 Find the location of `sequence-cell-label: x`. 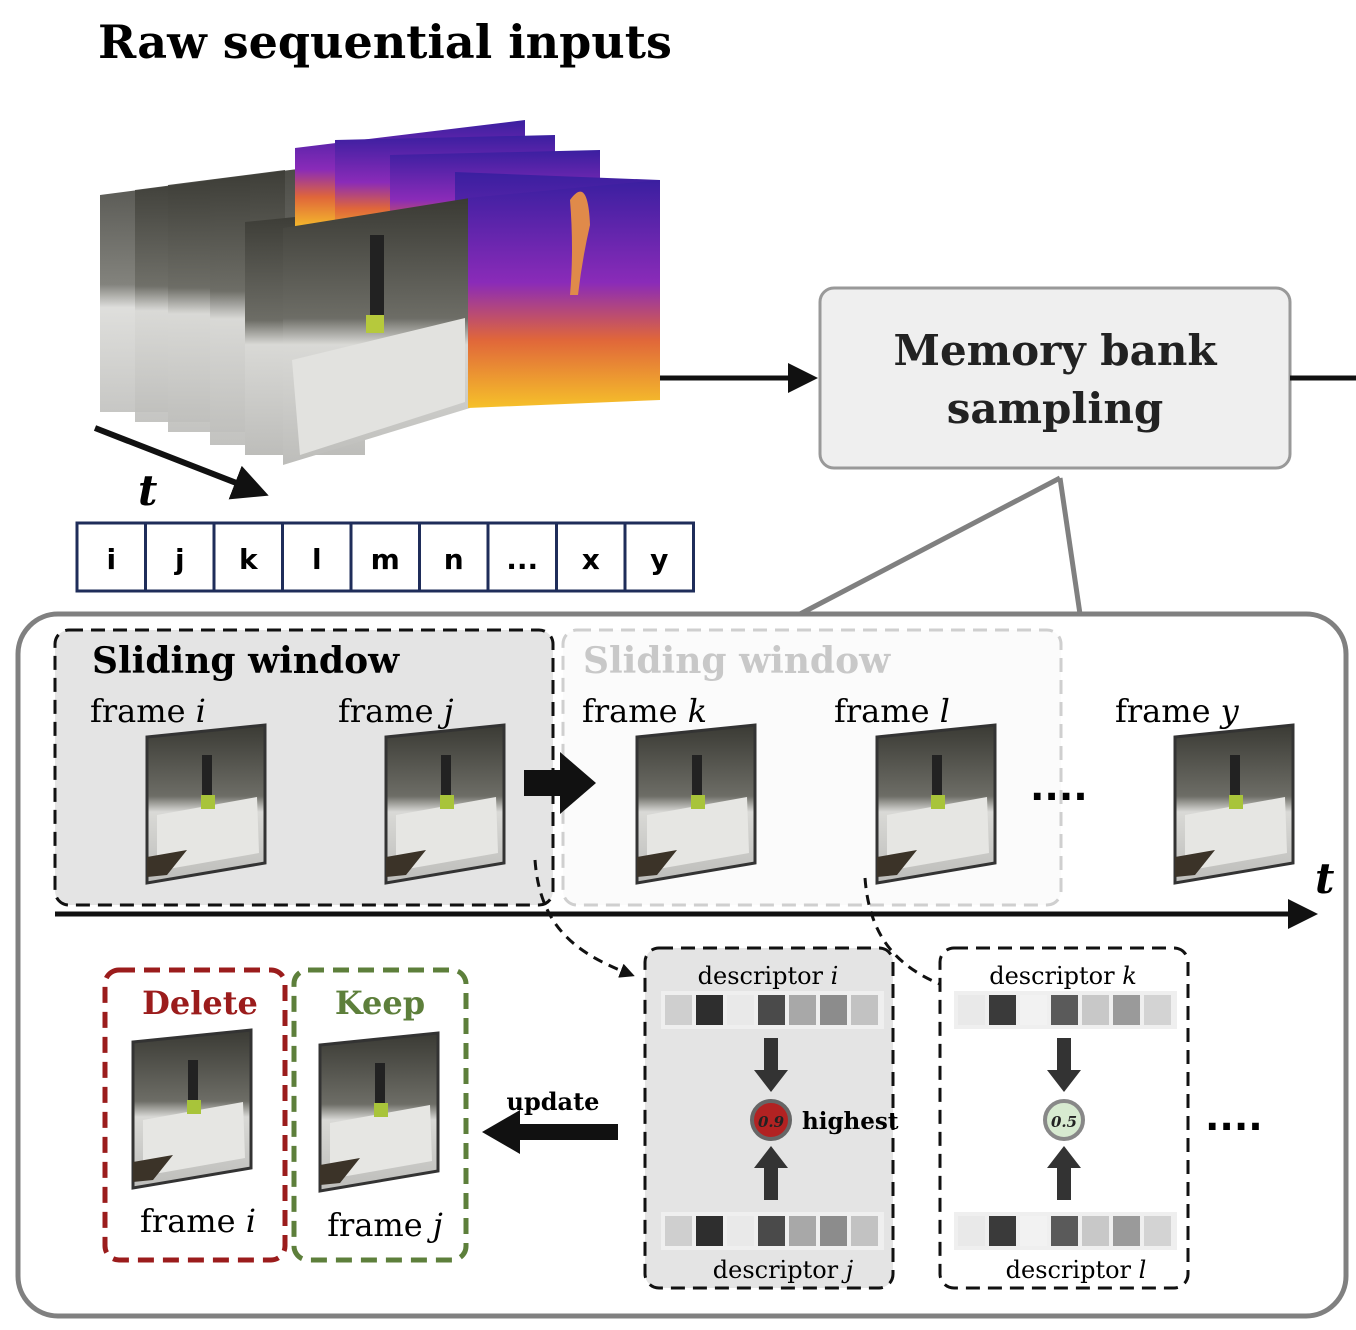

sequence-cell-label: x is located at coordinates (591, 559).